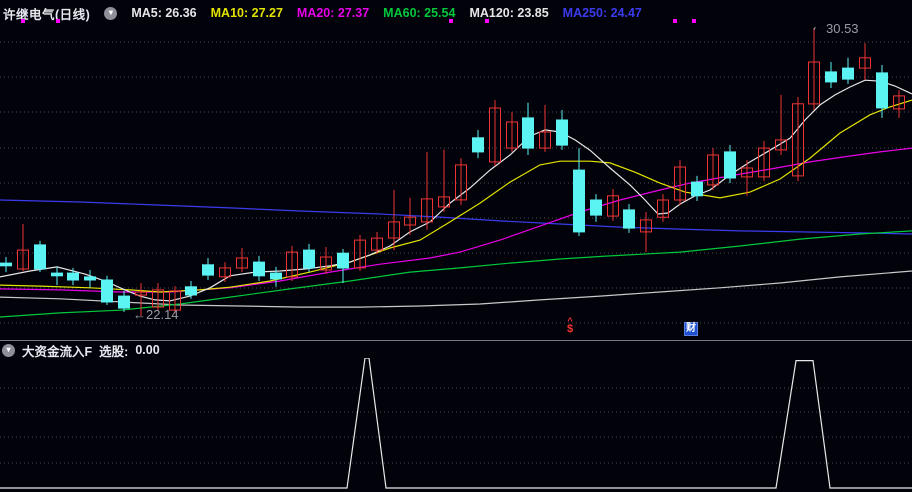 Image resolution: width=912 pixels, height=492 pixels. What do you see at coordinates (456, 350) in the screenshot?
I see `indicator-header: ▾ 大资金流入F 选股: 0.00` at bounding box center [456, 350].